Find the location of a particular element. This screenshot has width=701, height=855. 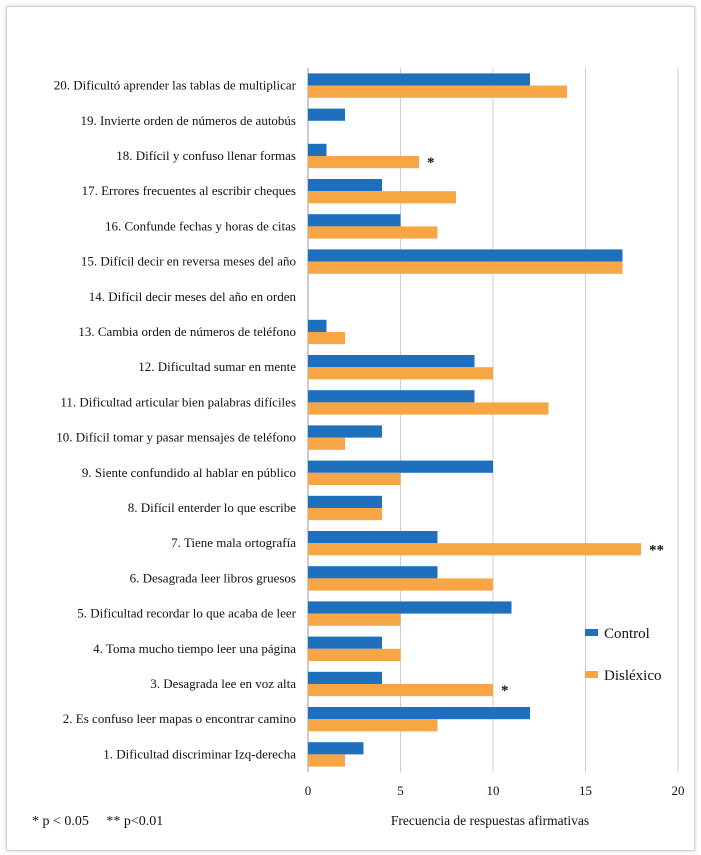

x-tick-label: 0 is located at coordinates (308, 790).